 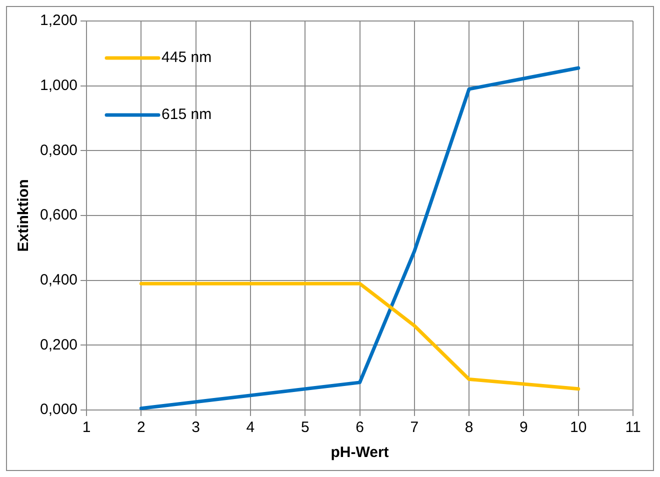 What do you see at coordinates (59, 150) in the screenshot?
I see `y-tick-label: 0,800` at bounding box center [59, 150].